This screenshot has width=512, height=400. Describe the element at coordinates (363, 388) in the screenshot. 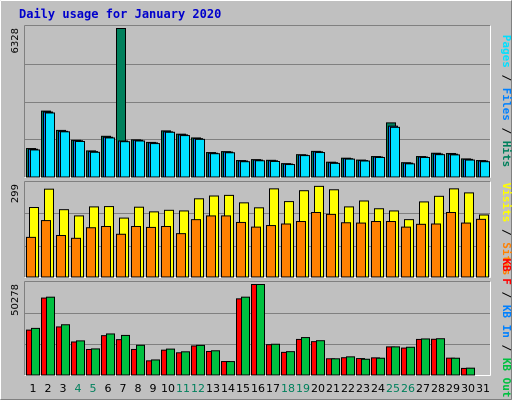

I see `x-tick-label-day-23: 23` at that location.